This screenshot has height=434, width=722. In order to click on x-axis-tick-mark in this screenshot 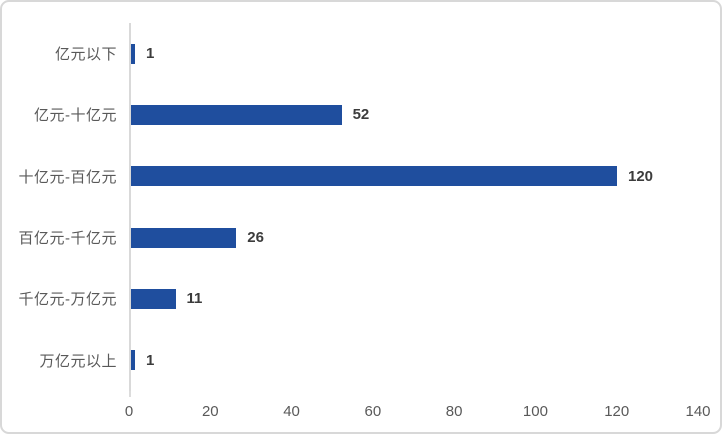, I will do `click(130, 394)`.